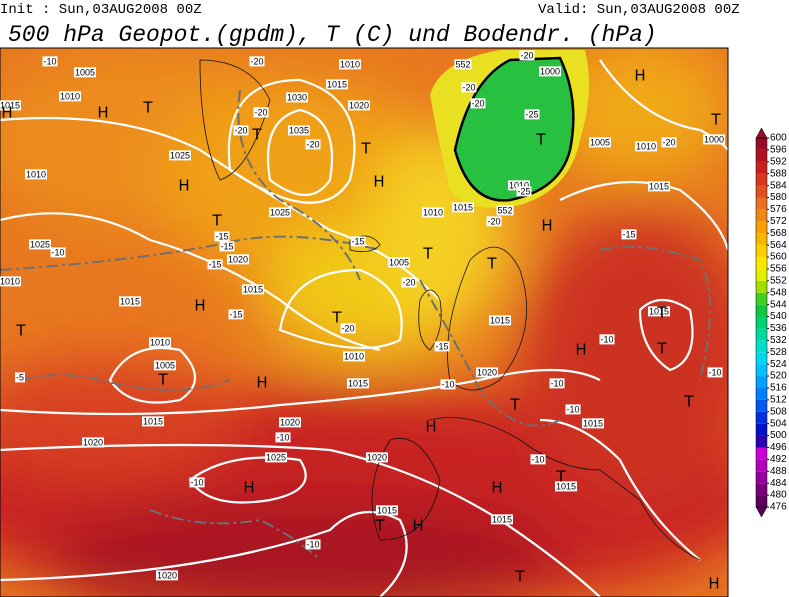 Image resolution: width=789 pixels, height=597 pixels. I want to click on temperature-label: 552, so click(462, 64).